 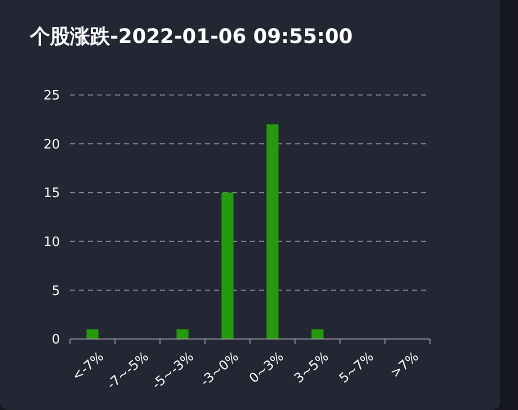 What do you see at coordinates (191, 36) in the screenshot?
I see `chart-title: 个股涨跌-2022-01-06 09:55:00` at bounding box center [191, 36].